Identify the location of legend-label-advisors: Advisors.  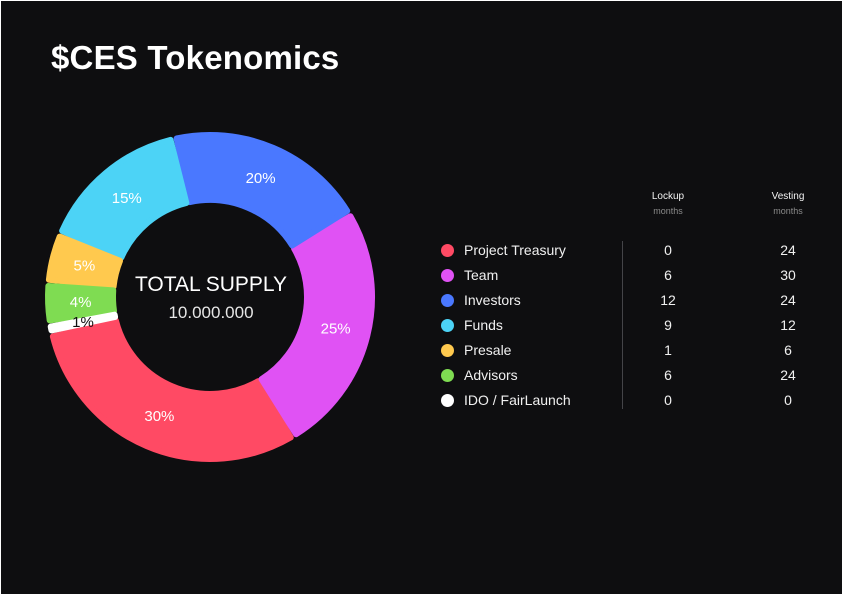
(491, 375).